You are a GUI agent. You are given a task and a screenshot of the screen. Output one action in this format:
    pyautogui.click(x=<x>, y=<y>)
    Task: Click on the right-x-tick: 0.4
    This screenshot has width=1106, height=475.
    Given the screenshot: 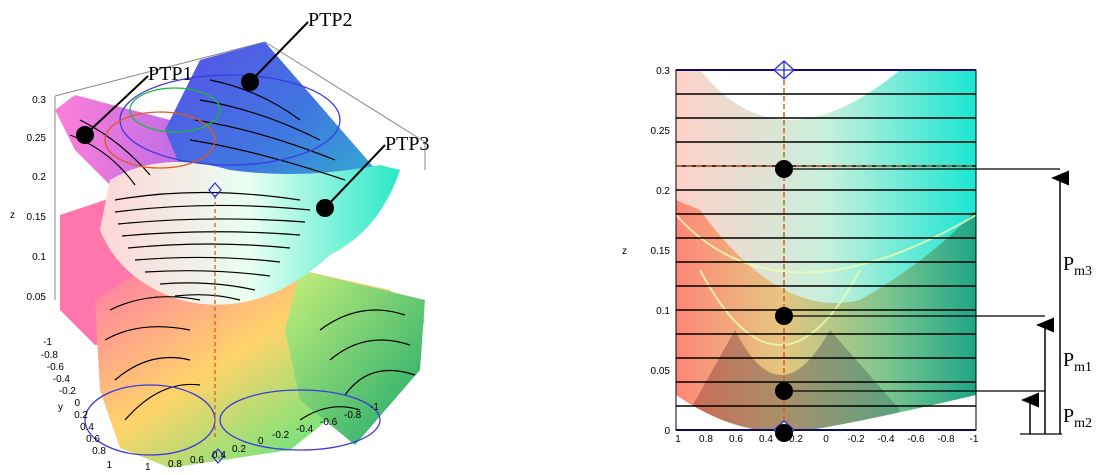 What is the action you would take?
    pyautogui.click(x=766, y=439)
    